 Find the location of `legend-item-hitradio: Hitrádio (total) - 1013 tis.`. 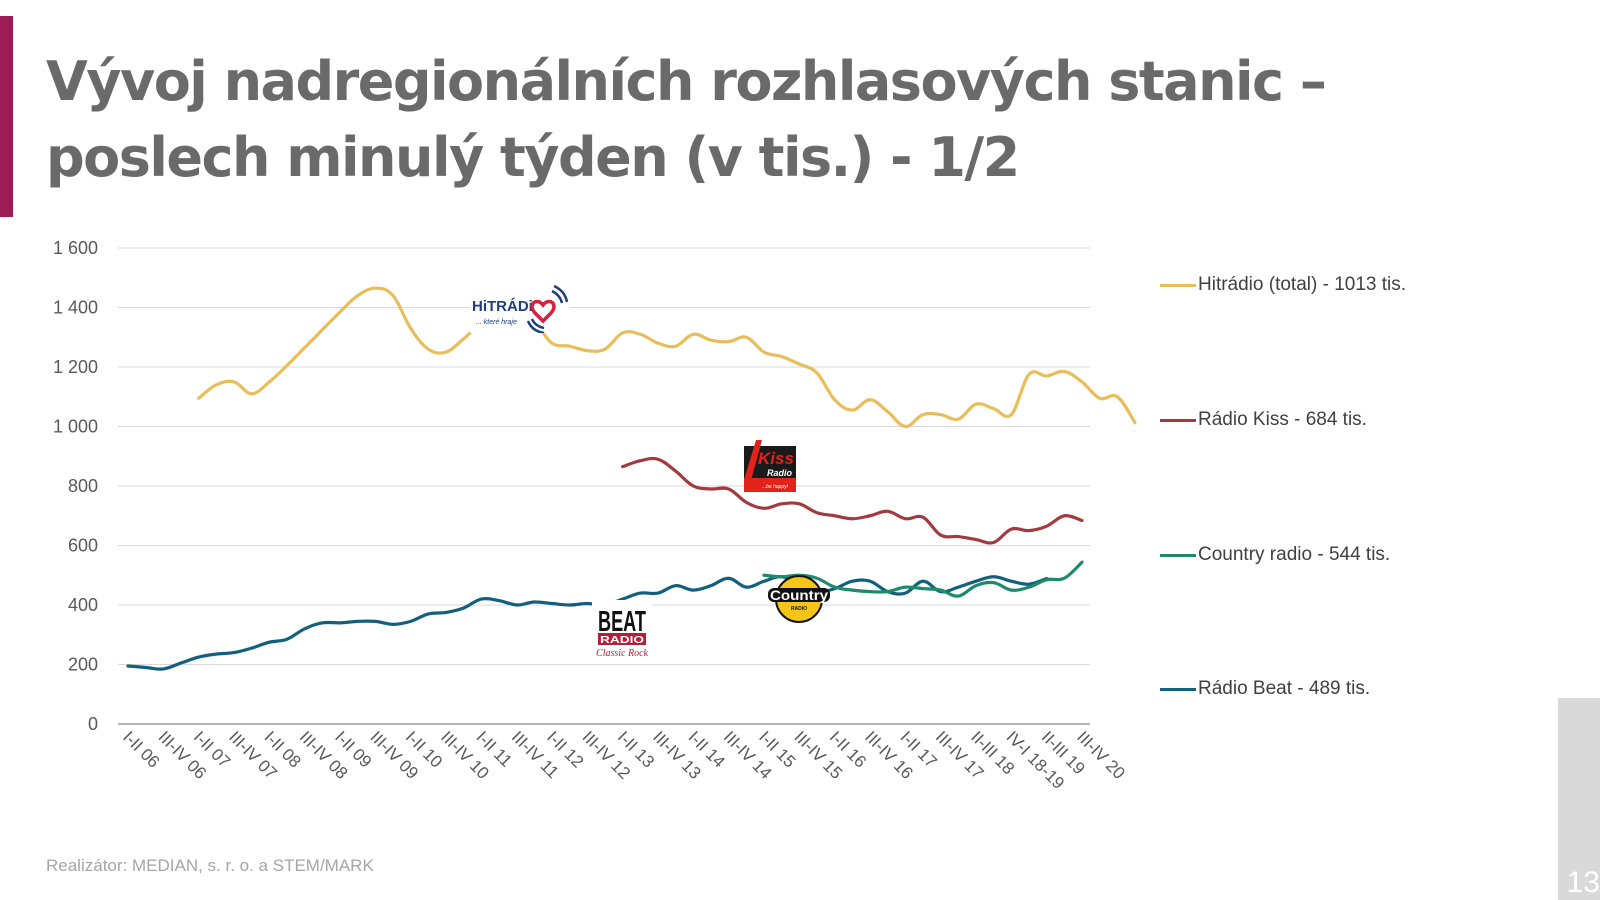

legend-item-hitradio: Hitrádio (total) - 1013 tis. is located at coordinates (1283, 285).